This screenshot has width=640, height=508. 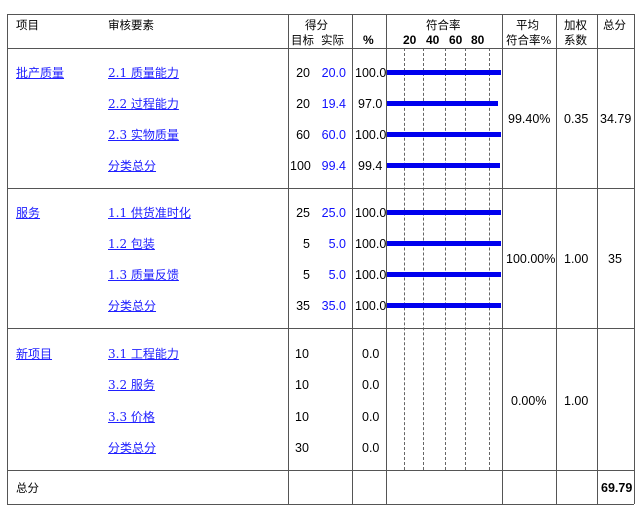 I want to click on section-total: 35, so click(x=615, y=259).